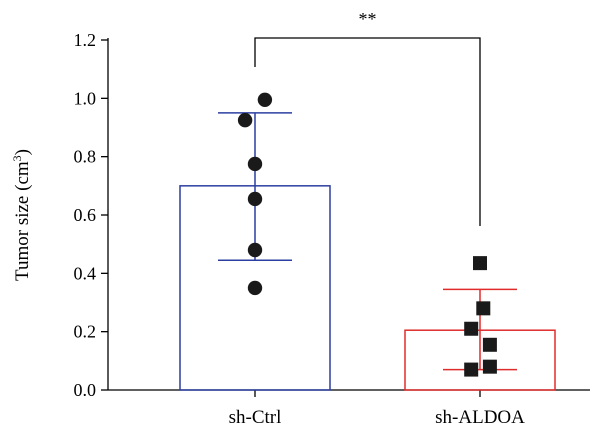 The image size is (600, 441). What do you see at coordinates (255, 417) in the screenshot?
I see `x-tick-label: sh-Ctrl` at bounding box center [255, 417].